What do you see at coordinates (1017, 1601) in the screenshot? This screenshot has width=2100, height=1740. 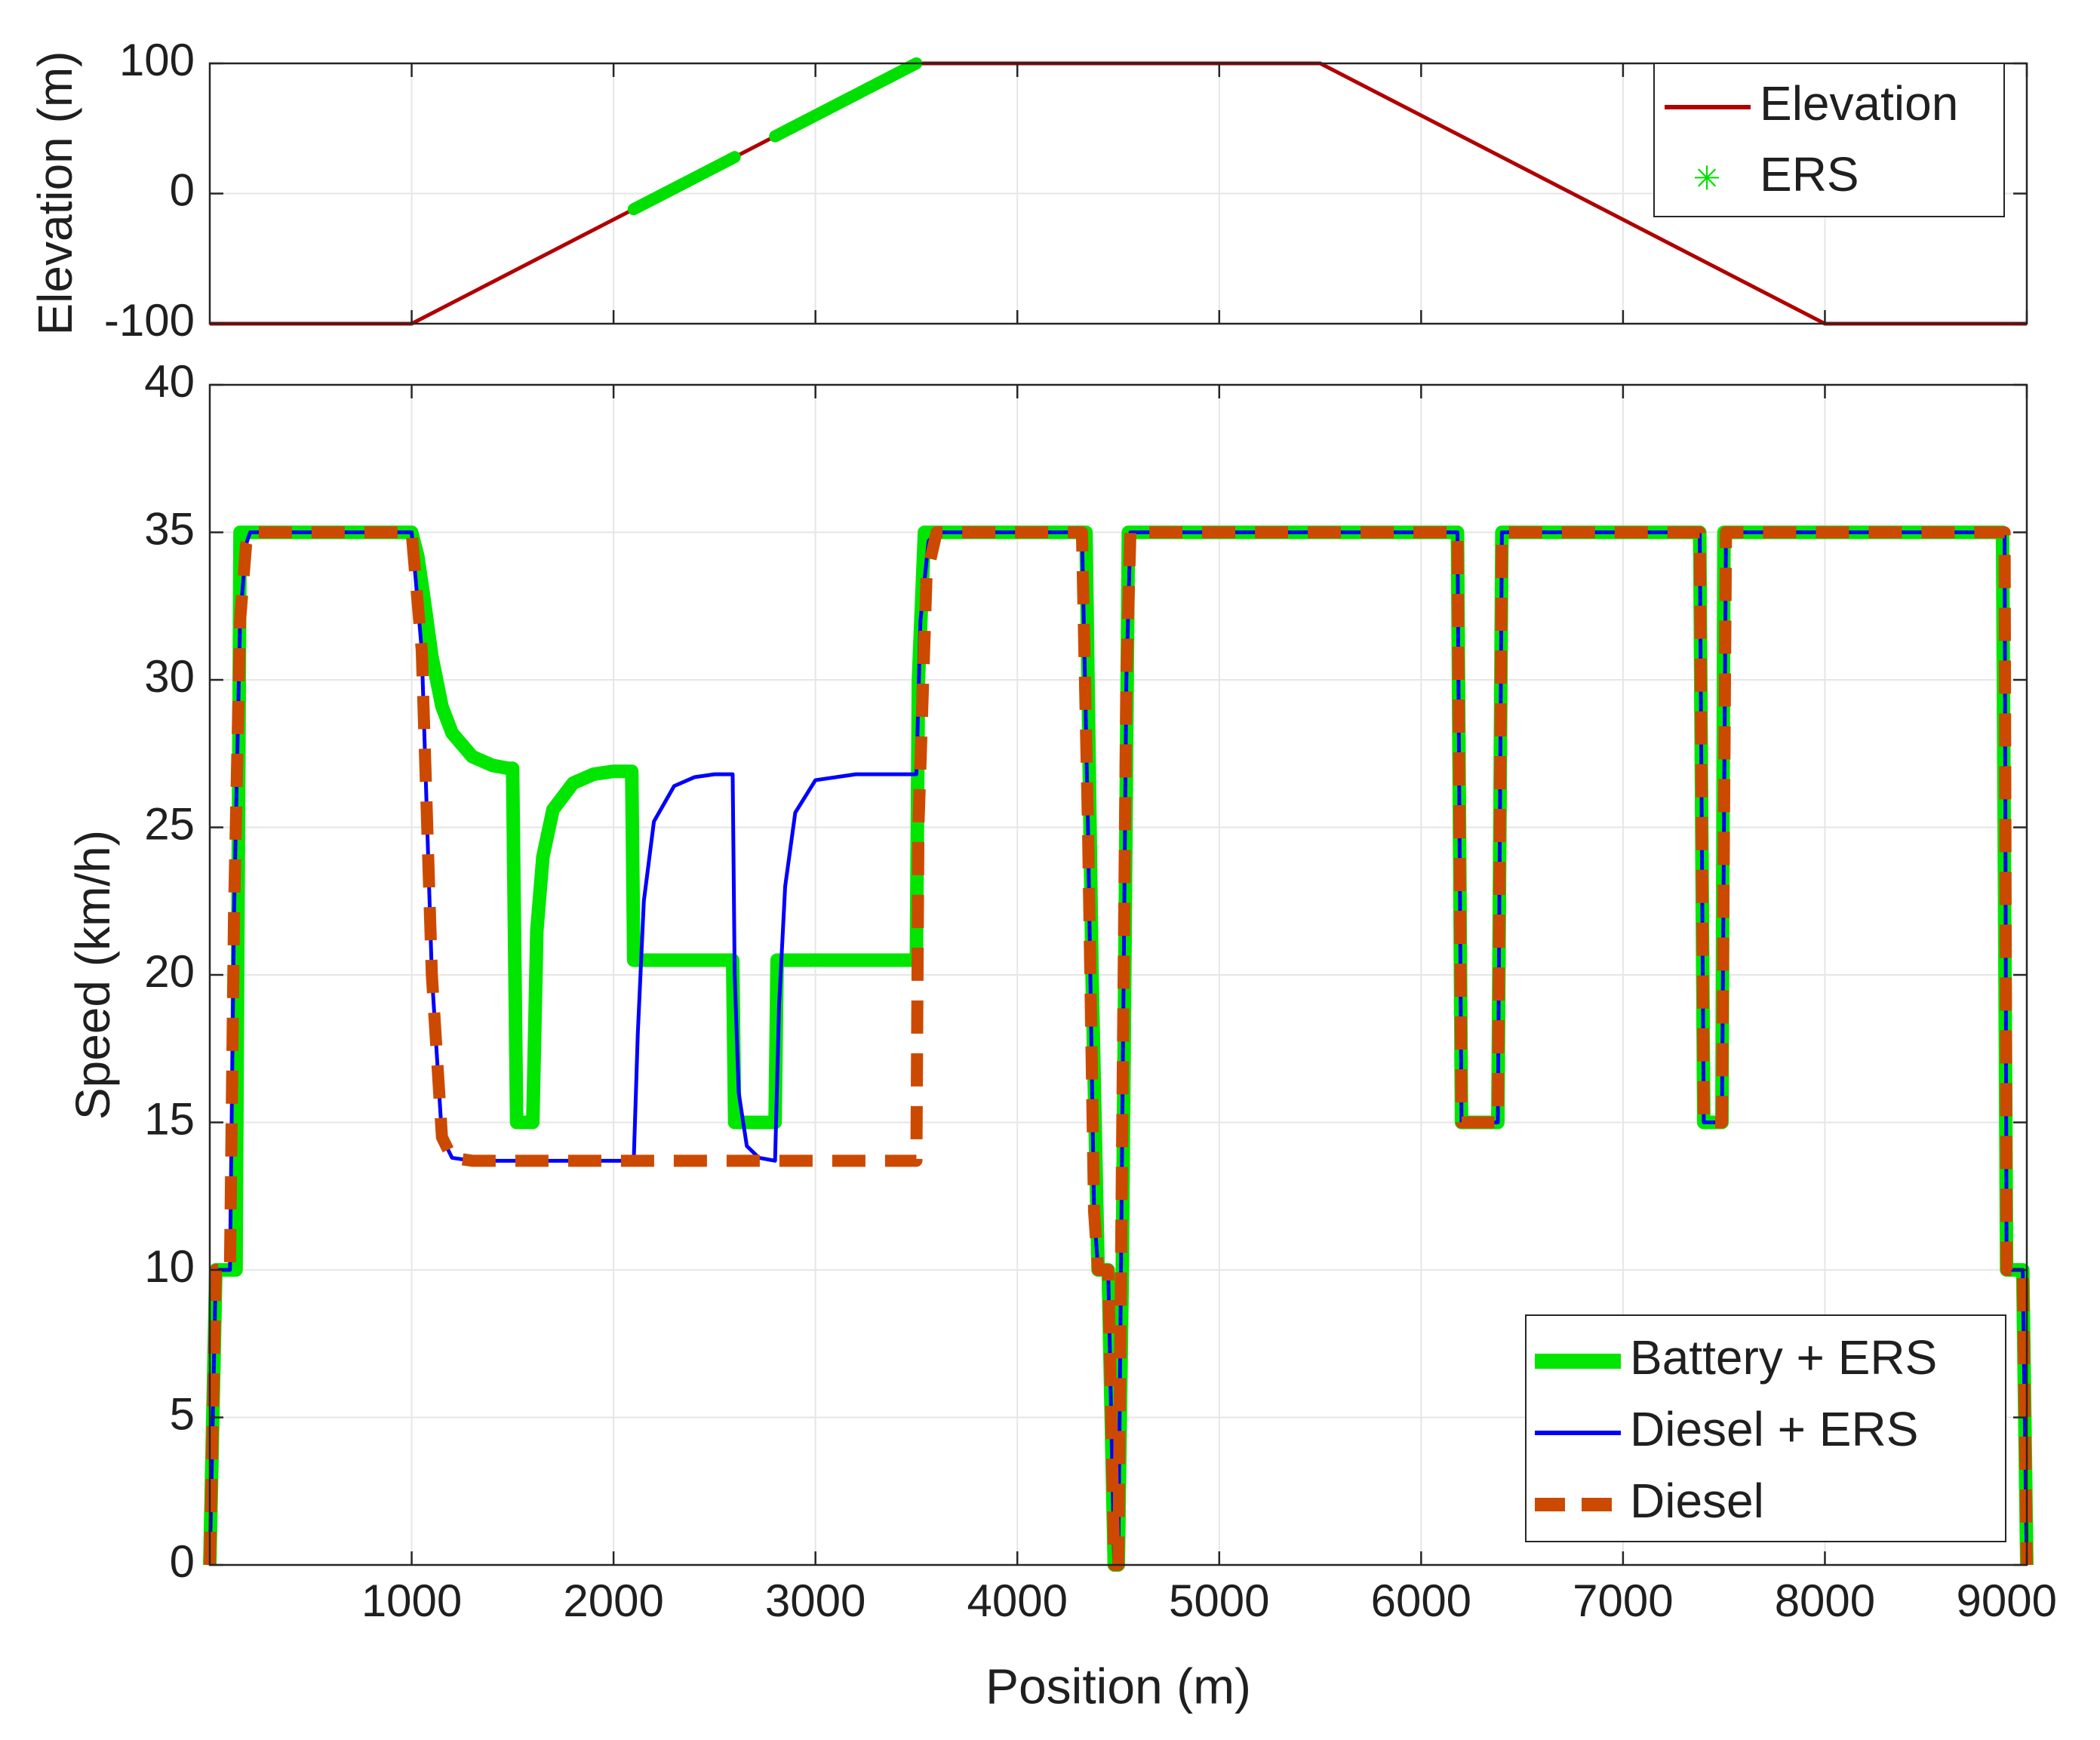 I see `speed-x-tick-label: 4000` at bounding box center [1017, 1601].